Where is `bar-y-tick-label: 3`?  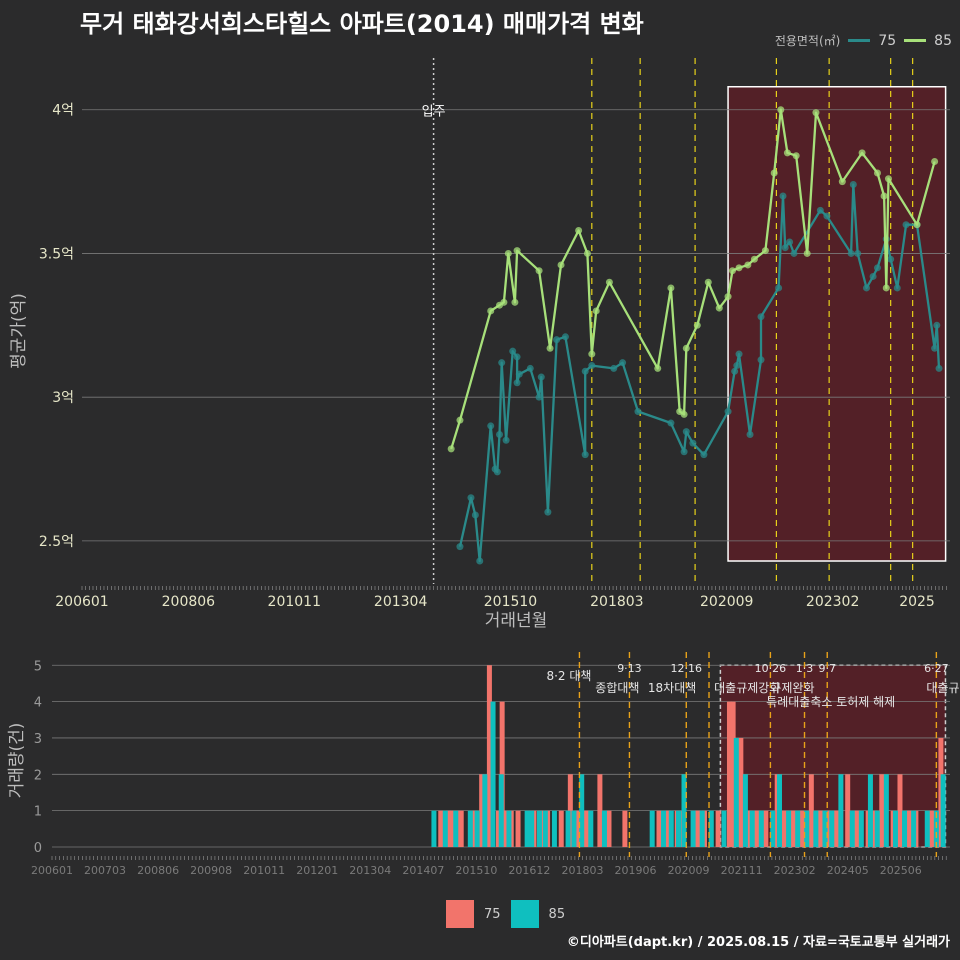 bar-y-tick-label: 3 is located at coordinates (38, 739).